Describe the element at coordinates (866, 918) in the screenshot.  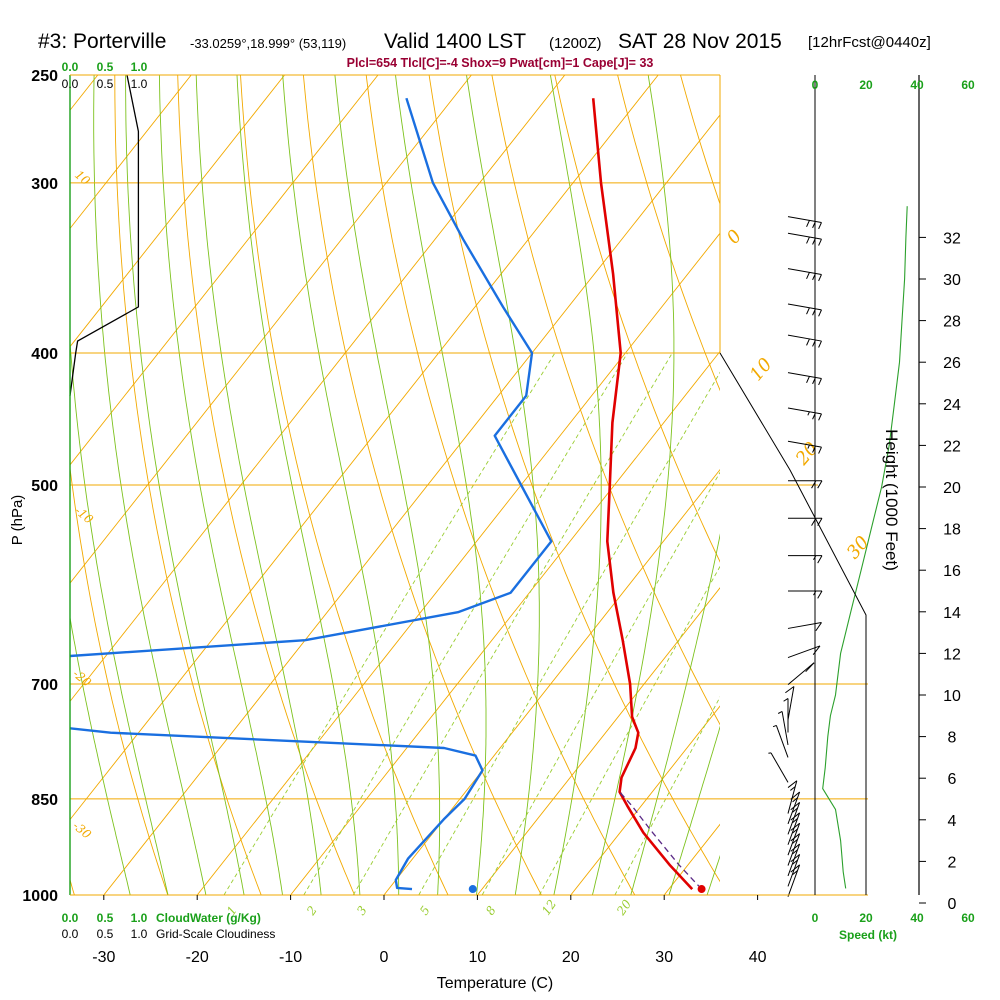
I see `bottom-speed-tick: 20` at that location.